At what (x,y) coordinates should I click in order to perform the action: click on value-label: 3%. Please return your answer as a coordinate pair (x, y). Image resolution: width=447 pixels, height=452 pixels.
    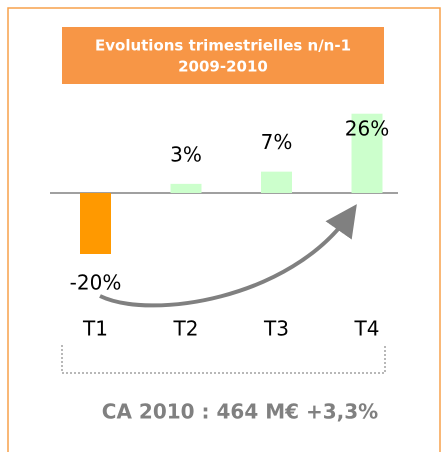
    Looking at the image, I should click on (186, 154).